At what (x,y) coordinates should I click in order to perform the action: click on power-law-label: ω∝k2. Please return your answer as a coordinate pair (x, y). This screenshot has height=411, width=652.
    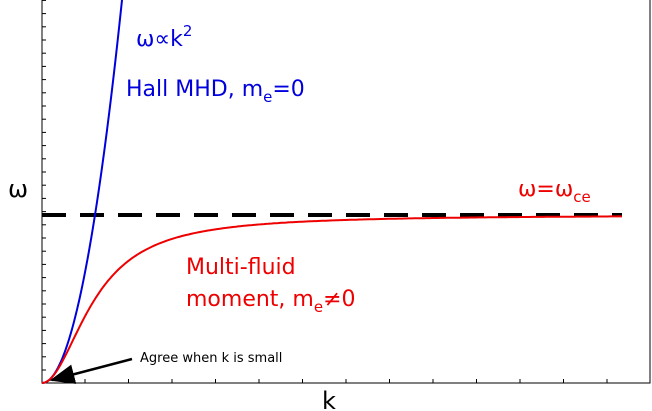
    Looking at the image, I should click on (164, 37).